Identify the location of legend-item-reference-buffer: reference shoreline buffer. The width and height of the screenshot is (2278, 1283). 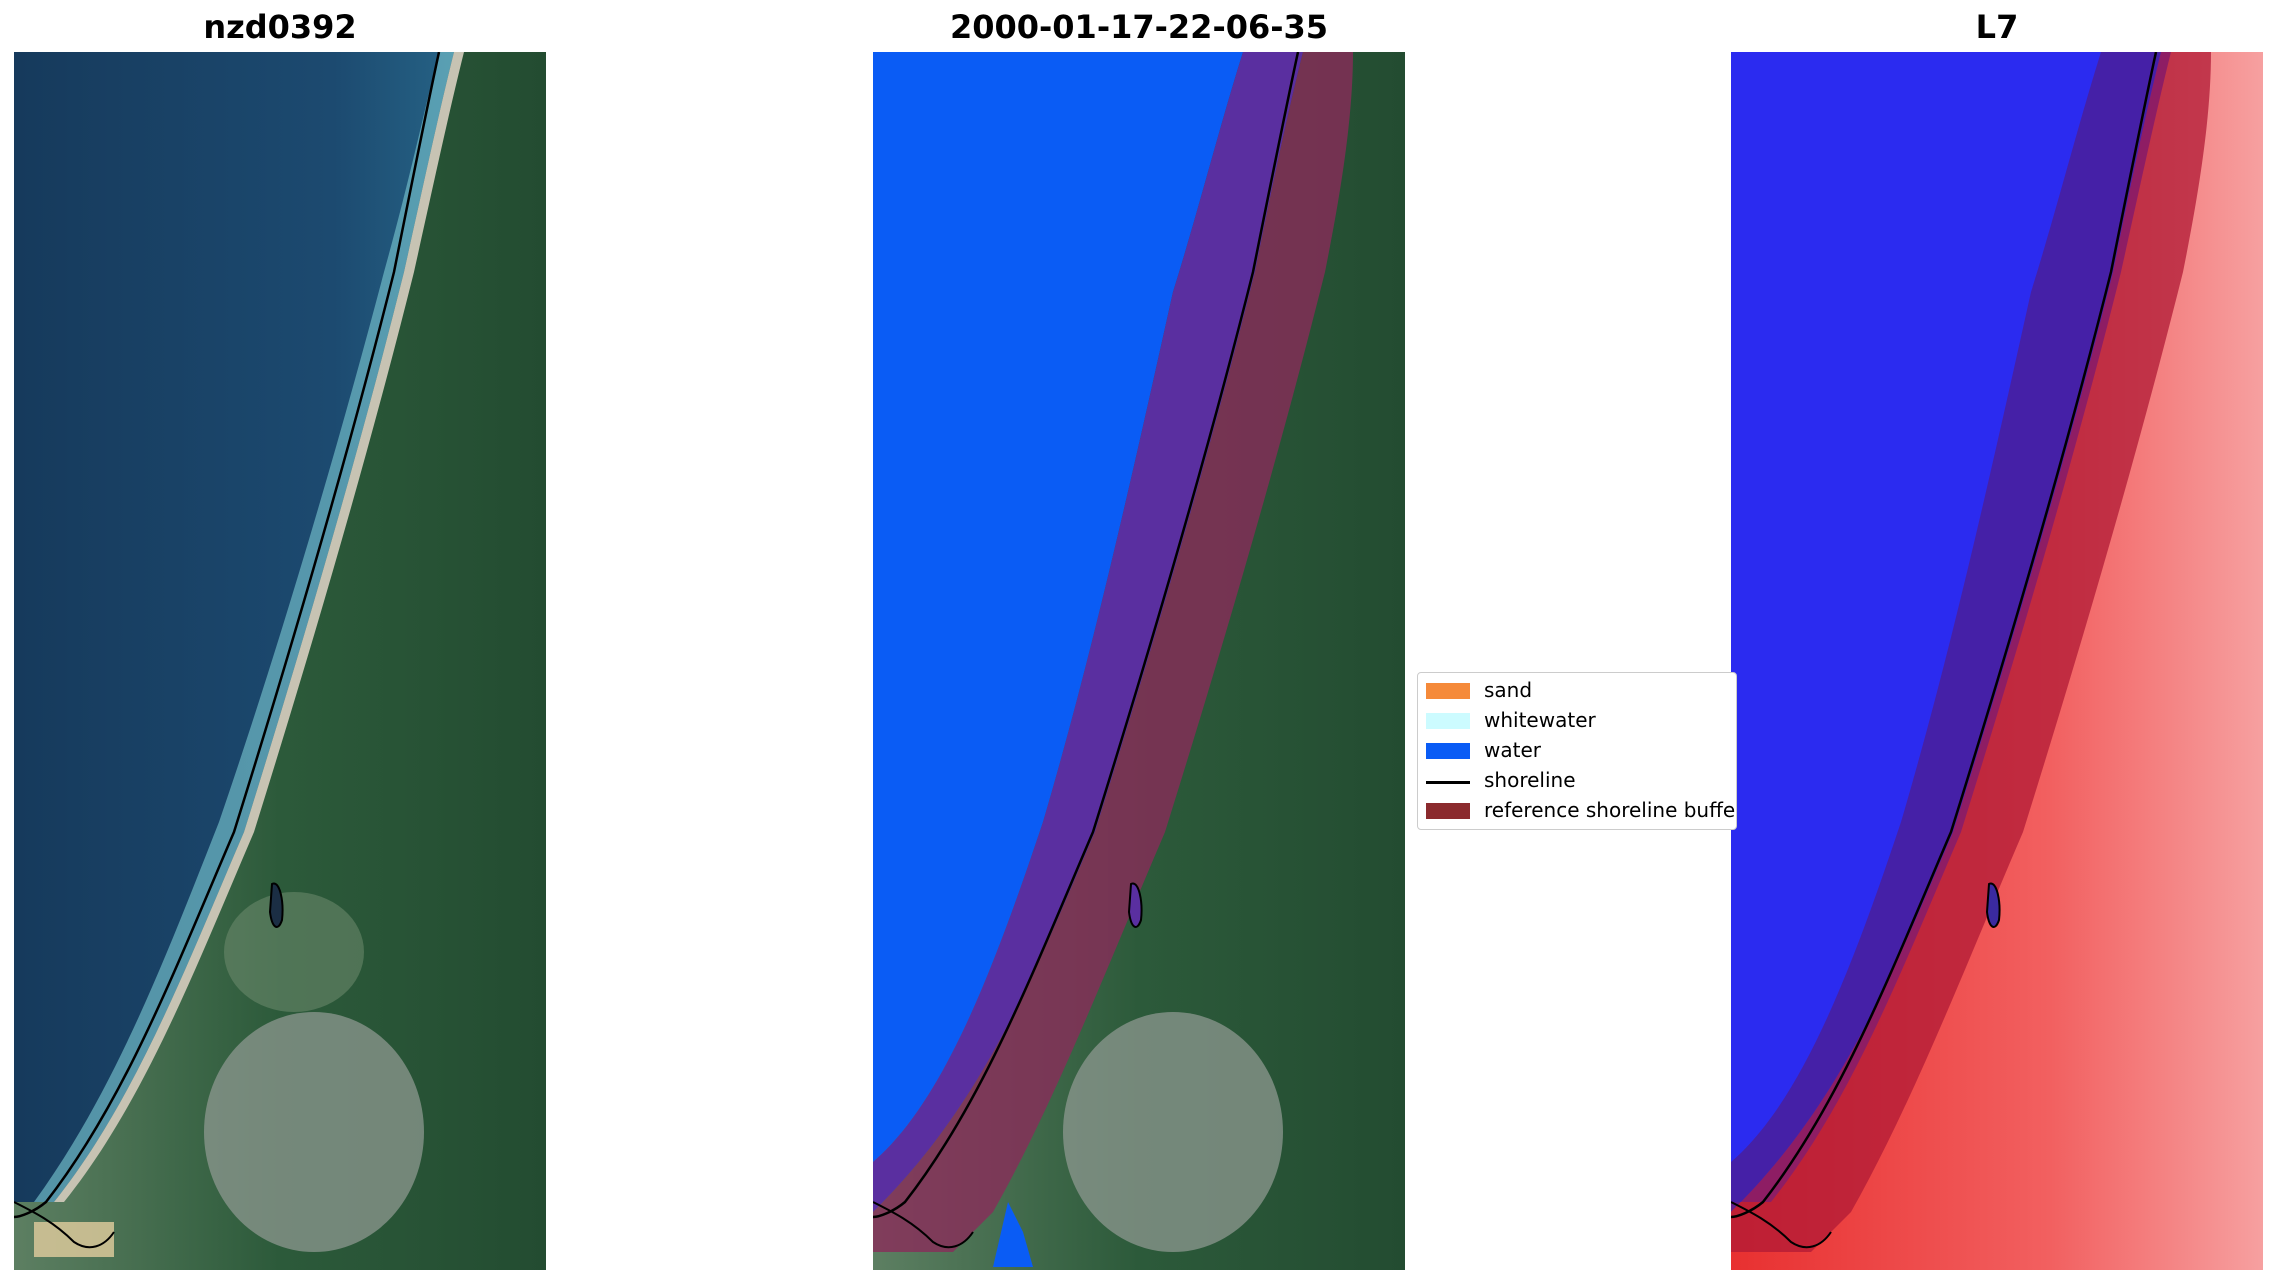
(1577, 812).